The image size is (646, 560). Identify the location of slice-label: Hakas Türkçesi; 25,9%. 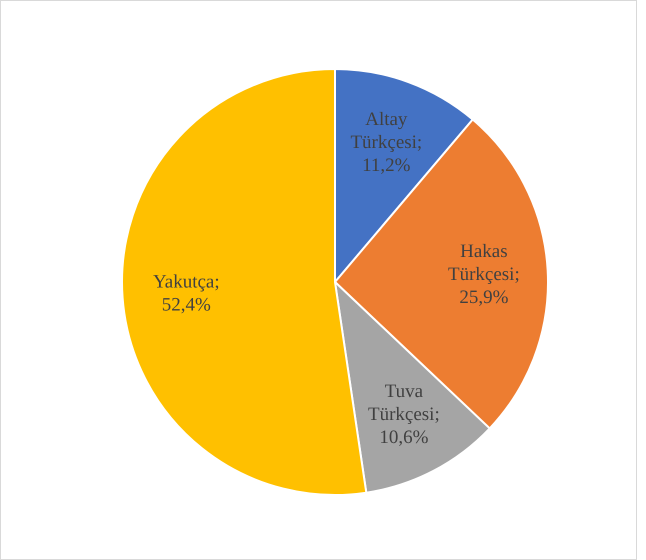
(484, 274).